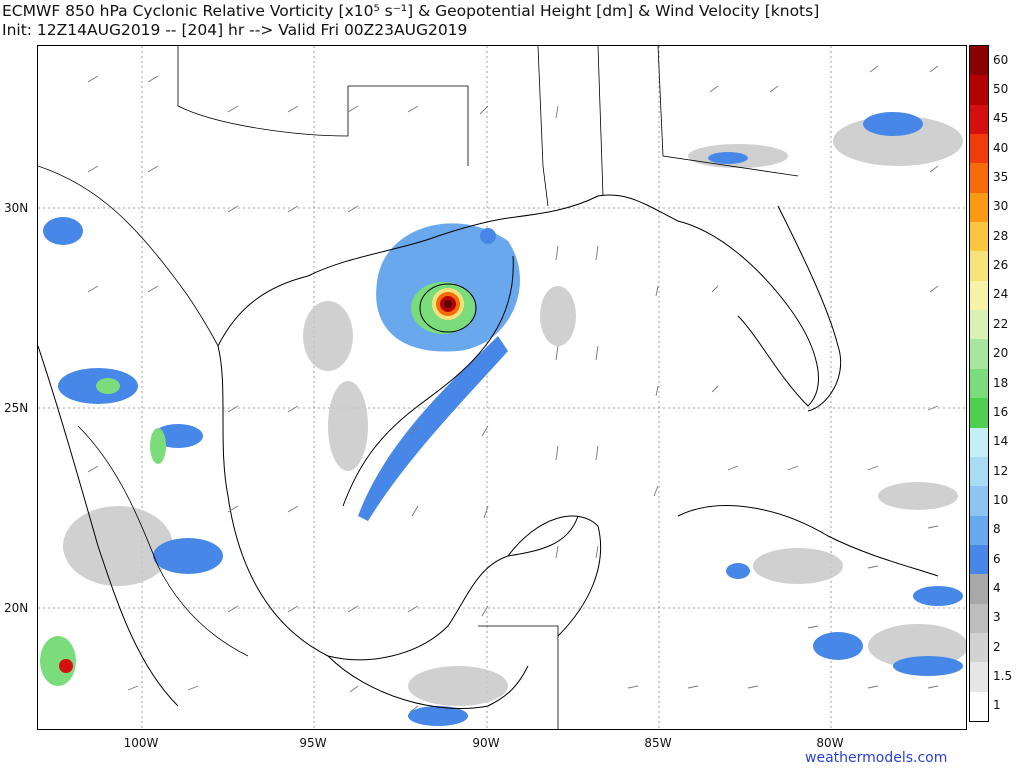  I want to click on colorbar-label: 60, so click(1001, 59).